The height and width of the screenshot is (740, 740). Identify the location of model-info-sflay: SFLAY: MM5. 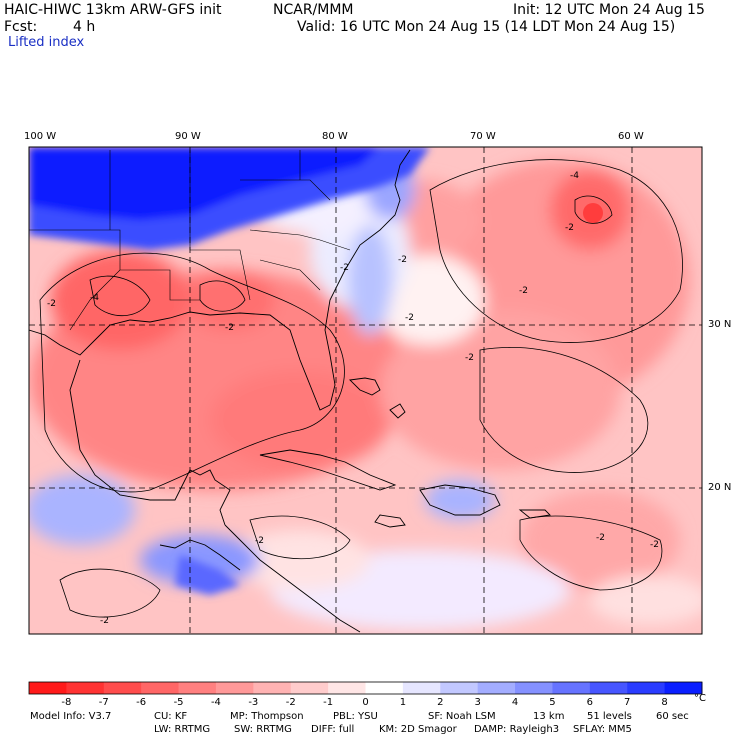
(602, 729).